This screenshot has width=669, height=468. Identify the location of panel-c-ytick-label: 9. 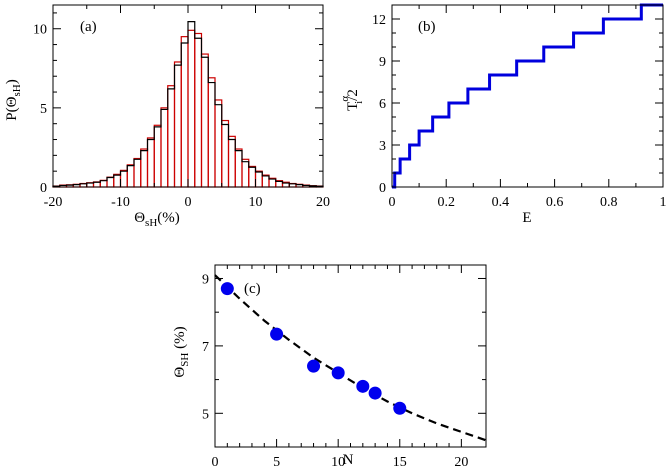
(205, 279).